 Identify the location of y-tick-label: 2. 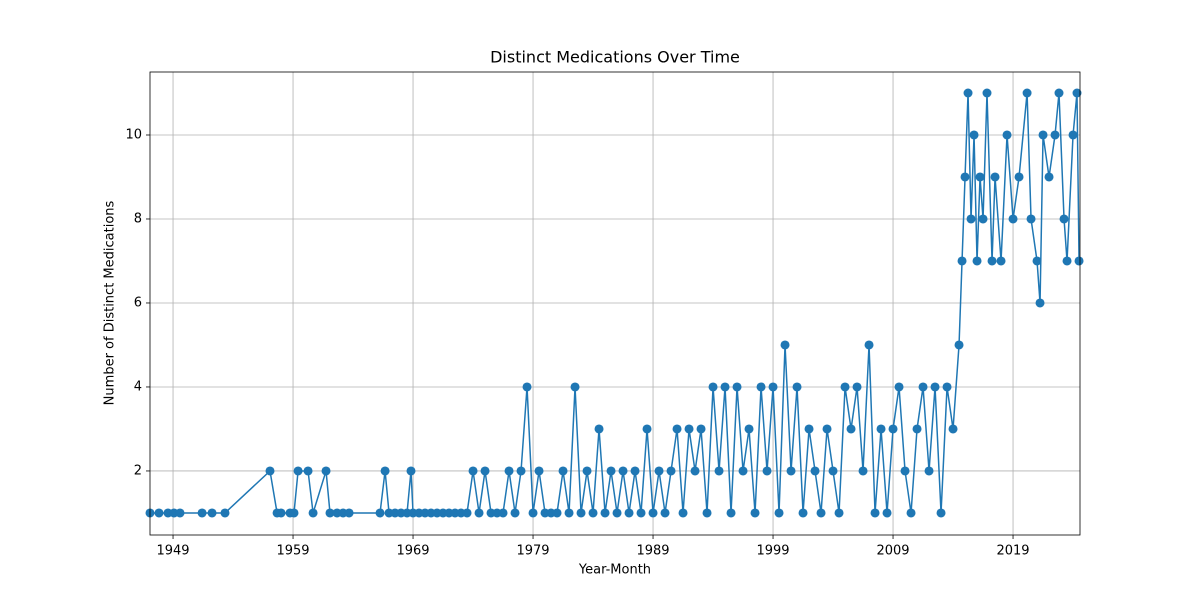
(138, 470).